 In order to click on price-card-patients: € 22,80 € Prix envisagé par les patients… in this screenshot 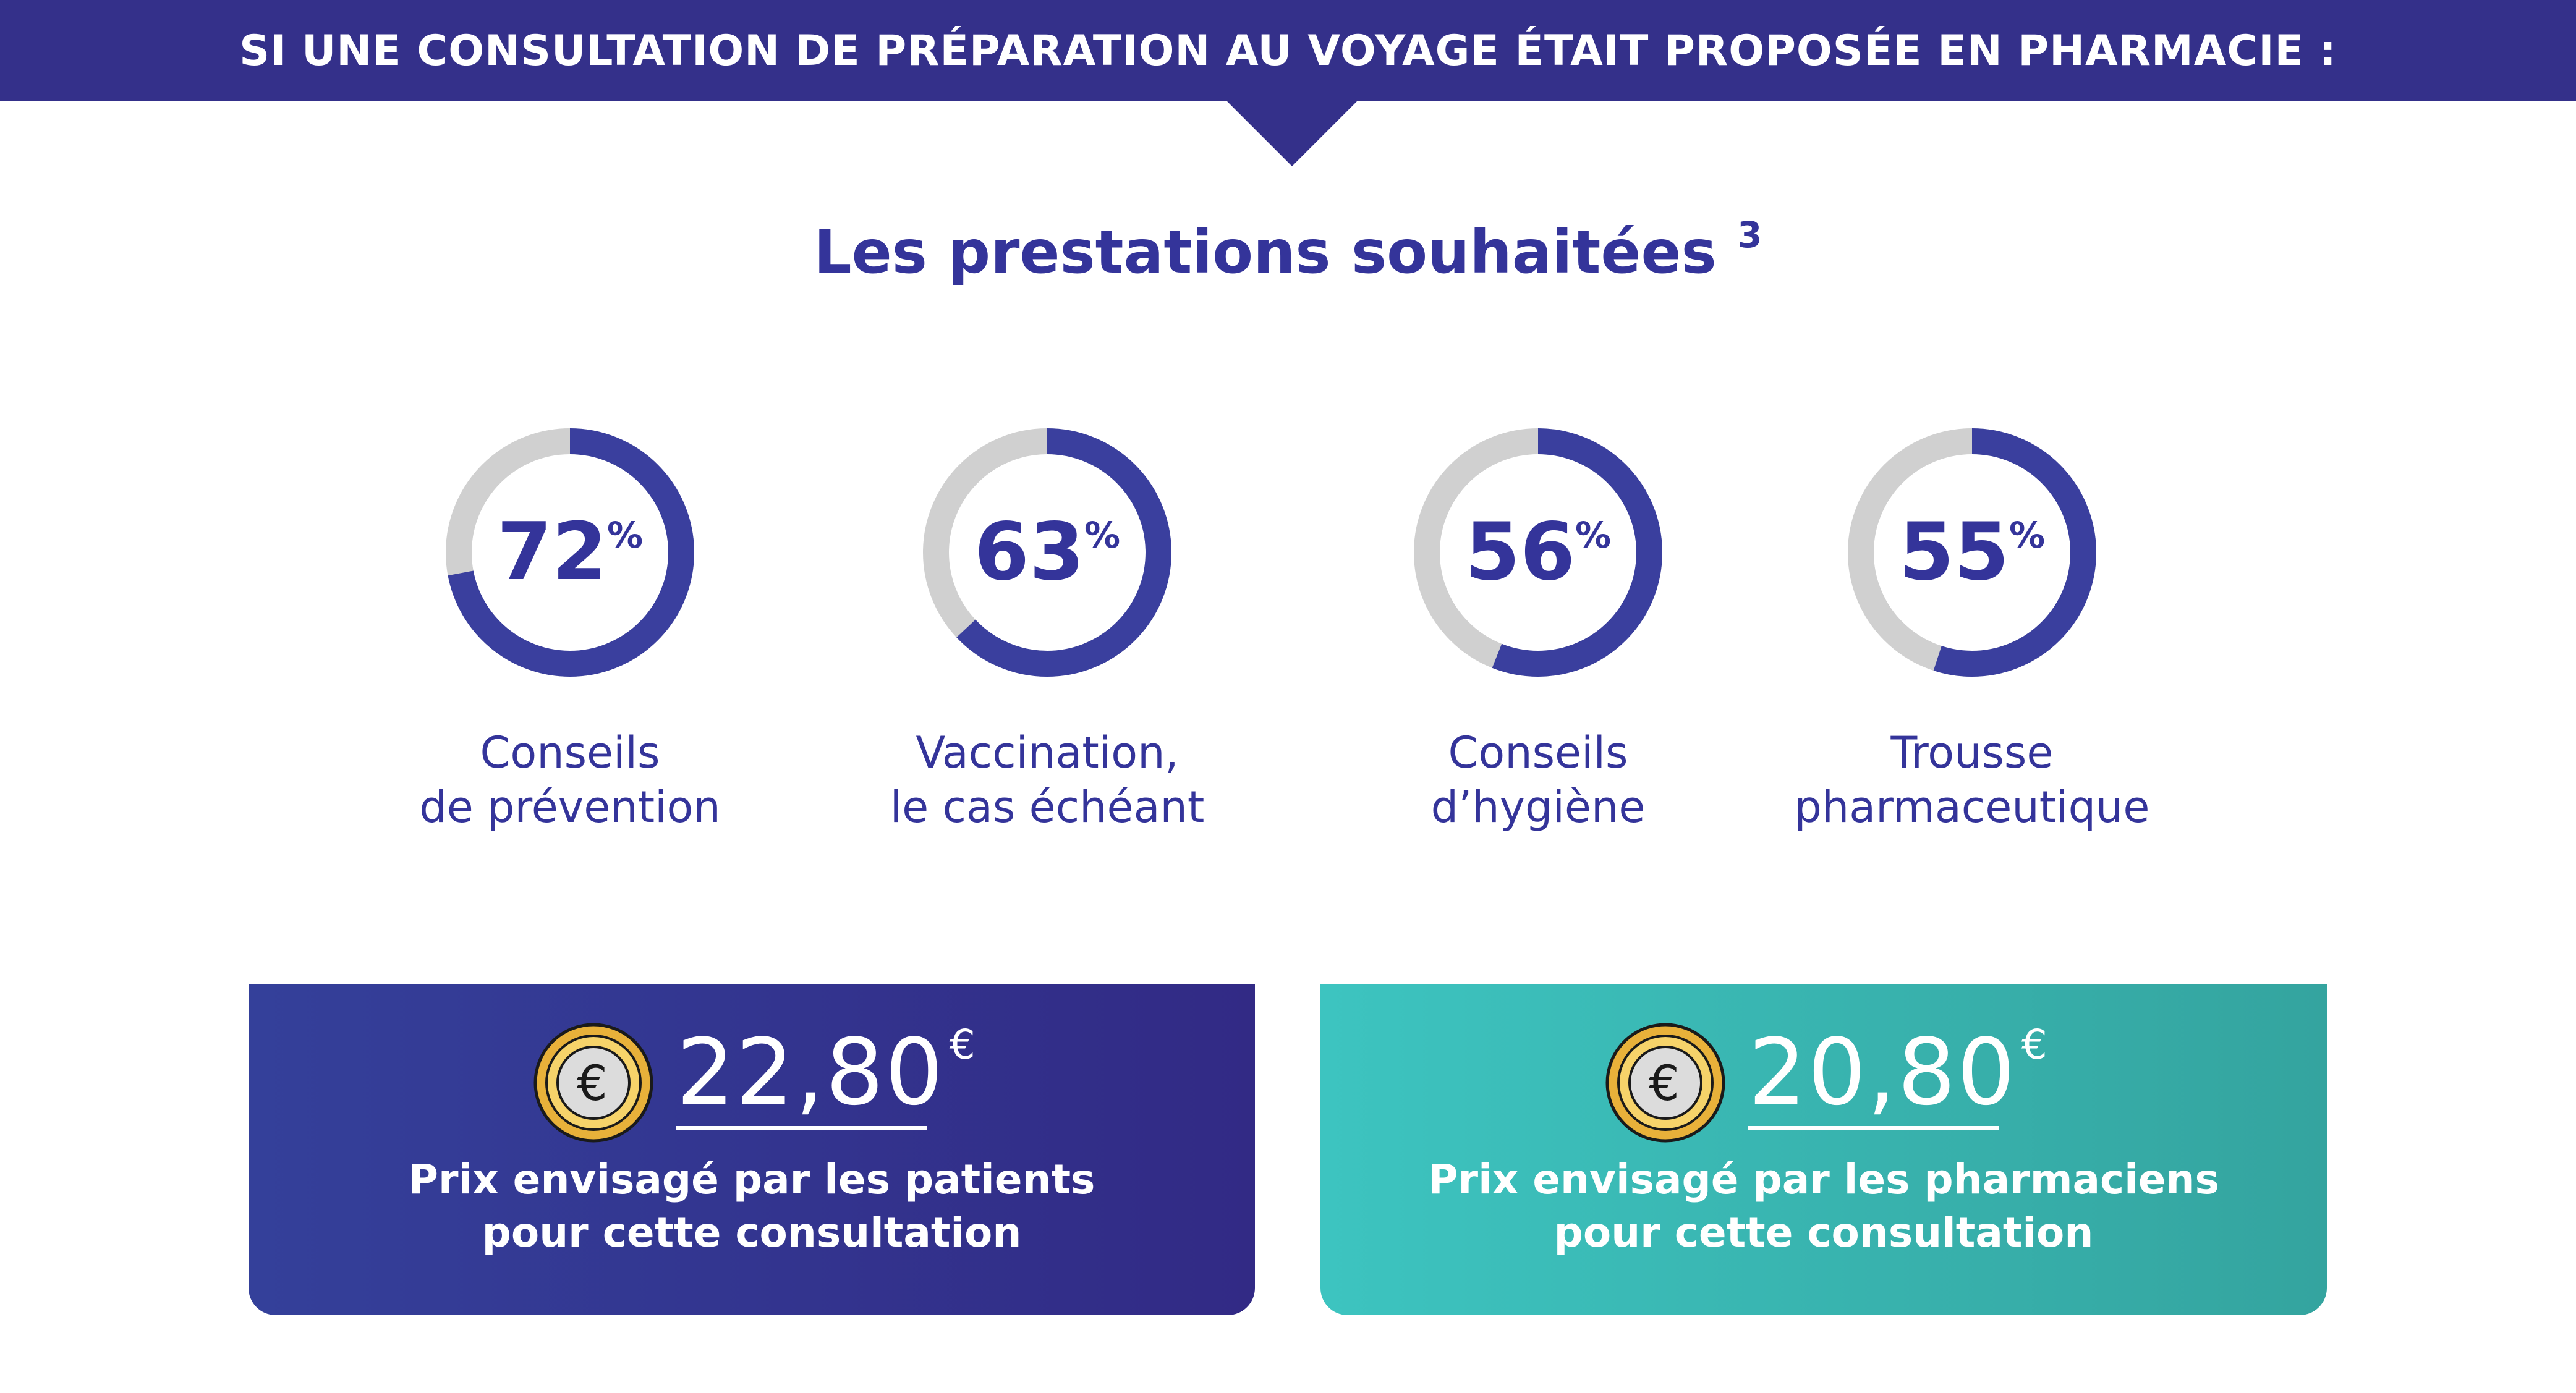, I will do `click(752, 1149)`.